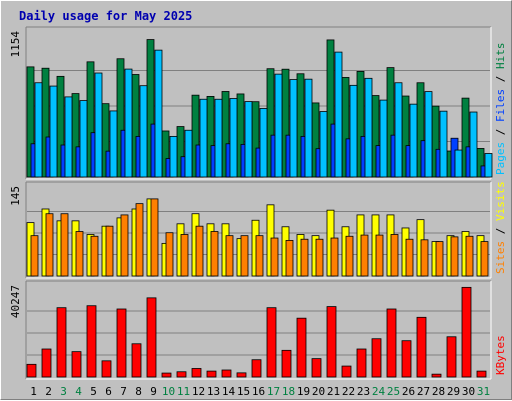 This screenshot has width=512, height=401. I want to click on day-label-22: 22, so click(348, 391).